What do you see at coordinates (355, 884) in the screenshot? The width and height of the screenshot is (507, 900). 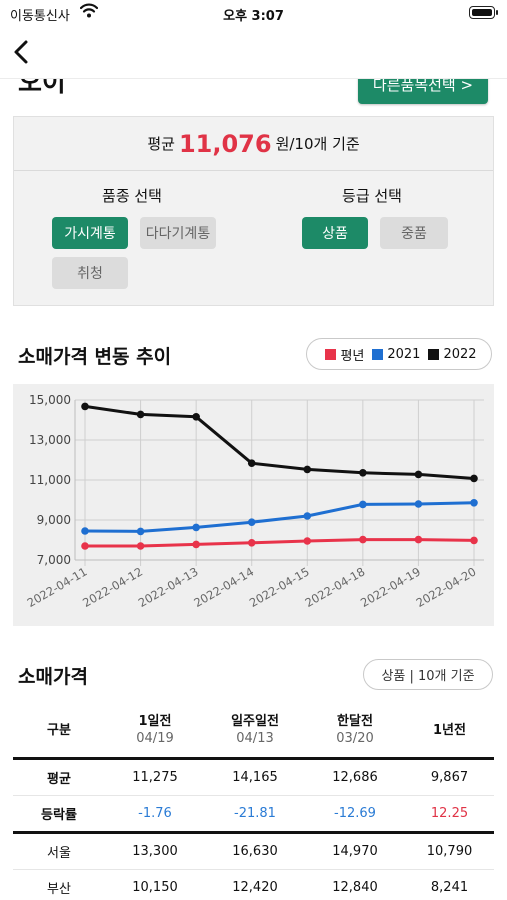 I see `table-cell: 12,840` at bounding box center [355, 884].